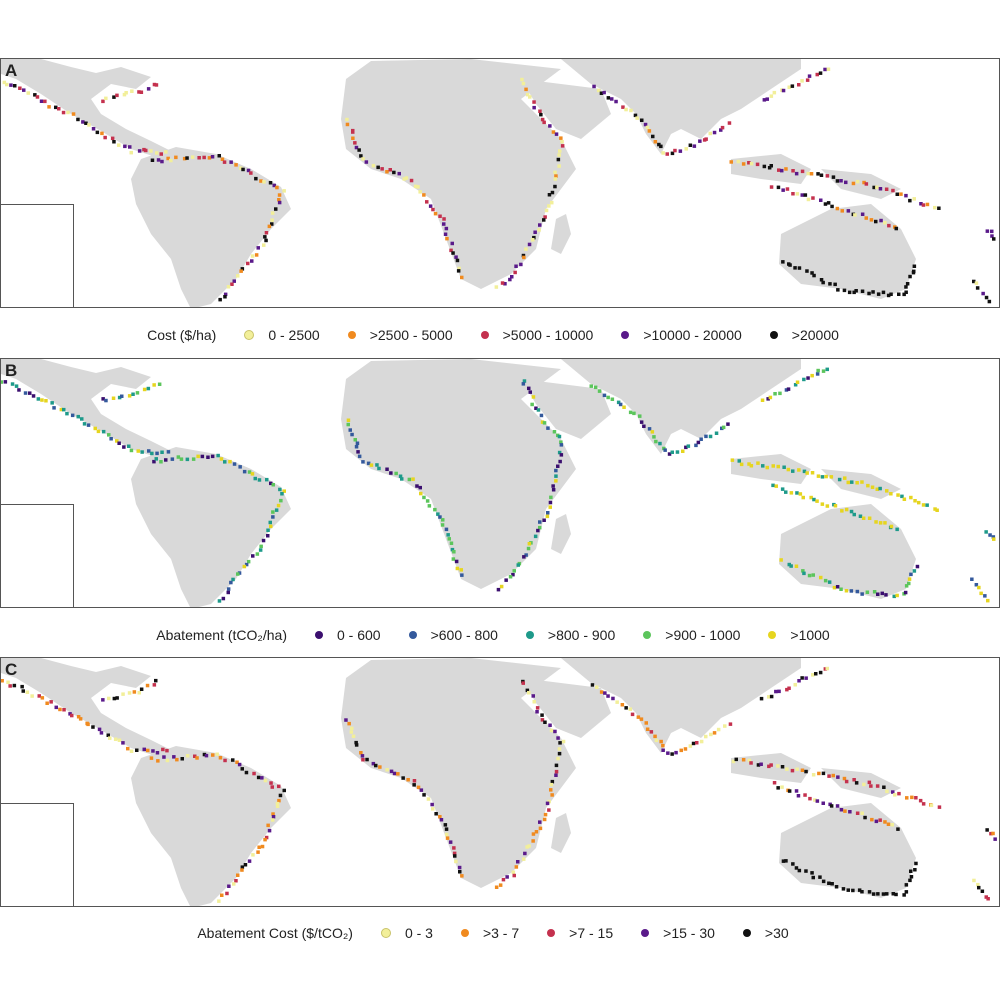  I want to click on panel-letter: B, so click(11, 370).